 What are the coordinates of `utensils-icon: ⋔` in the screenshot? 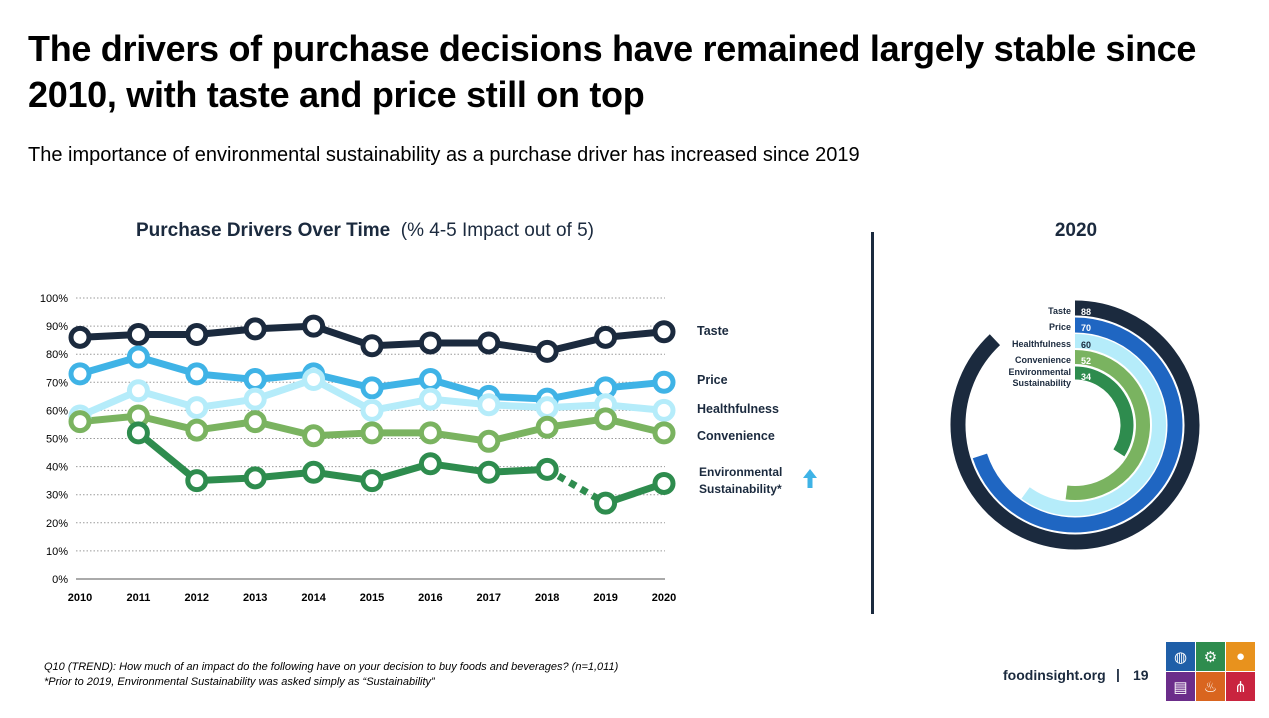 It's located at (1240, 687).